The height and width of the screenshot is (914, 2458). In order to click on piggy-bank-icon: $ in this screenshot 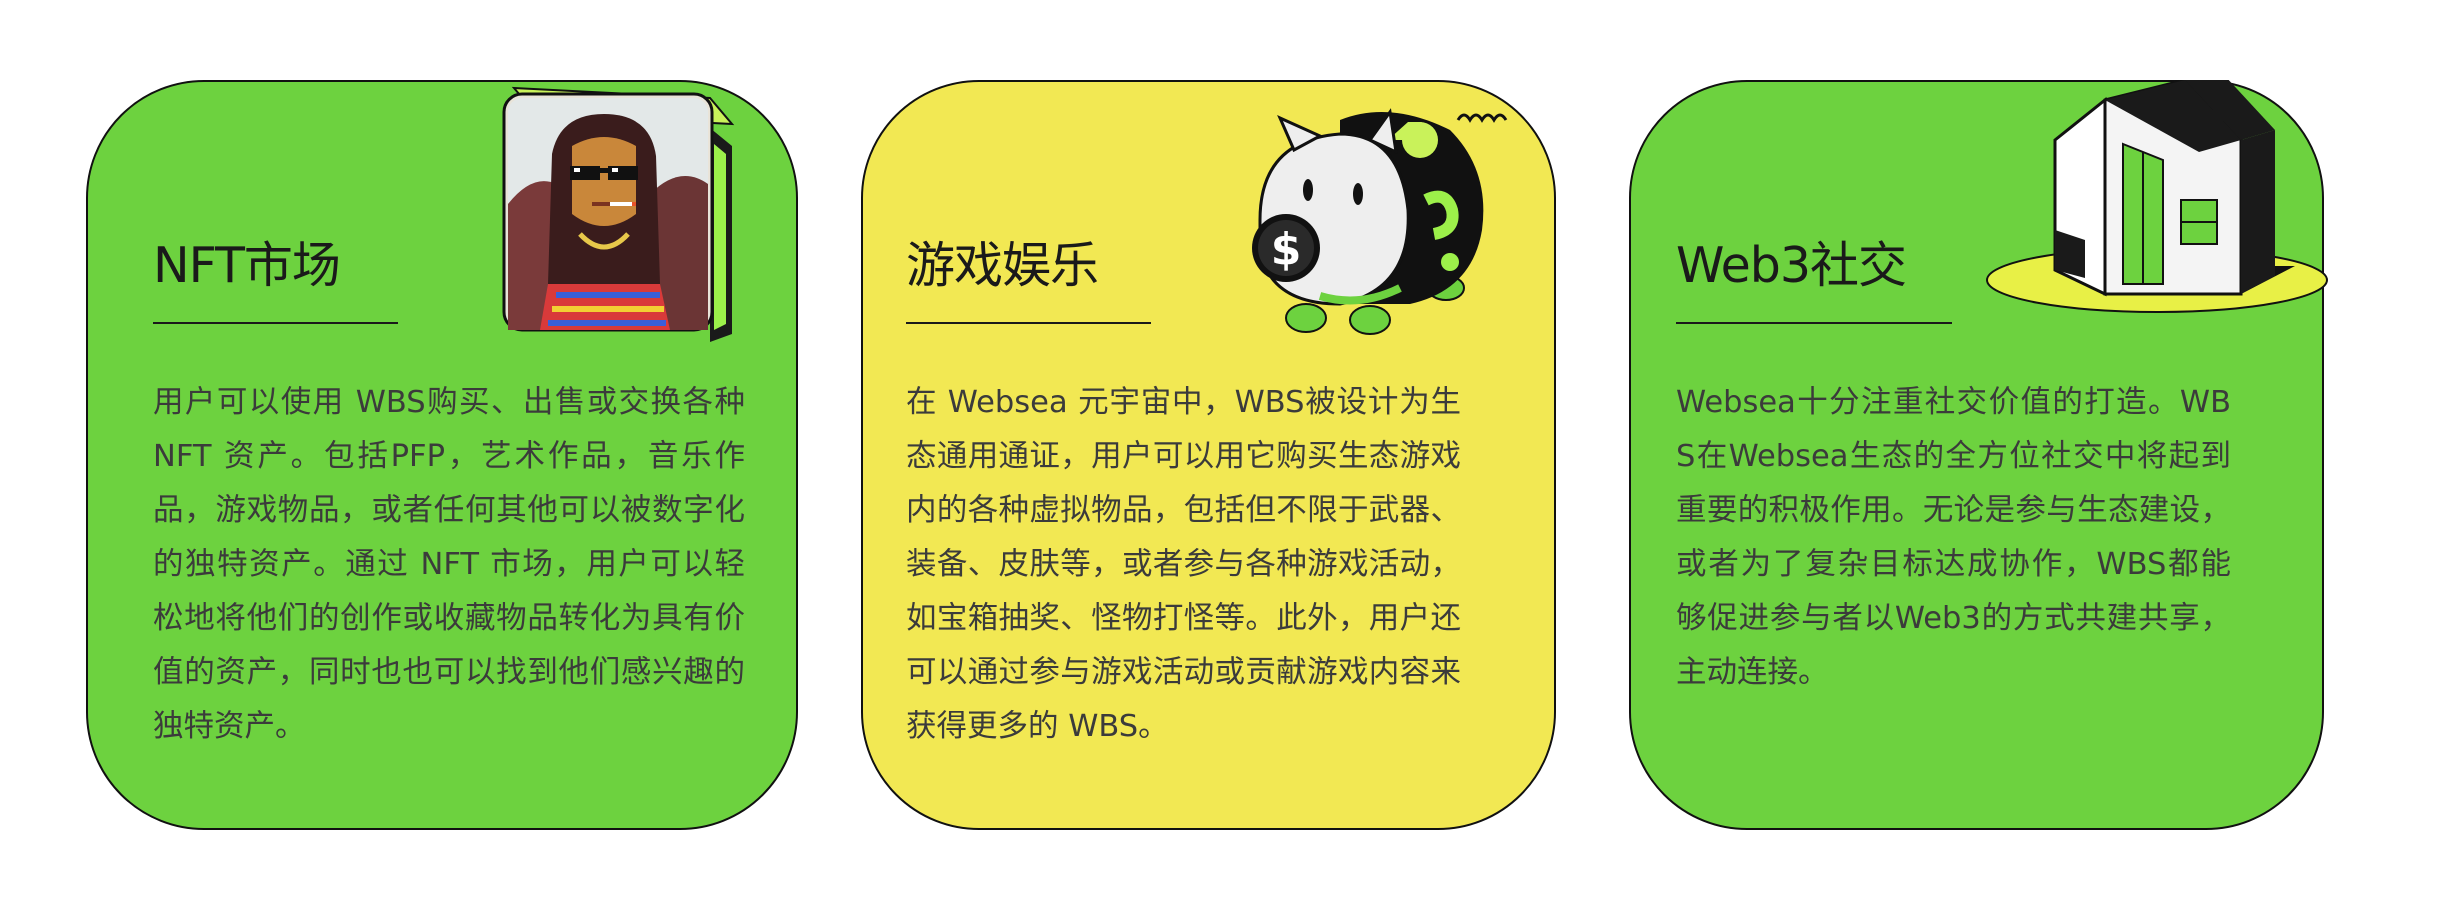, I will do `click(1380, 221)`.